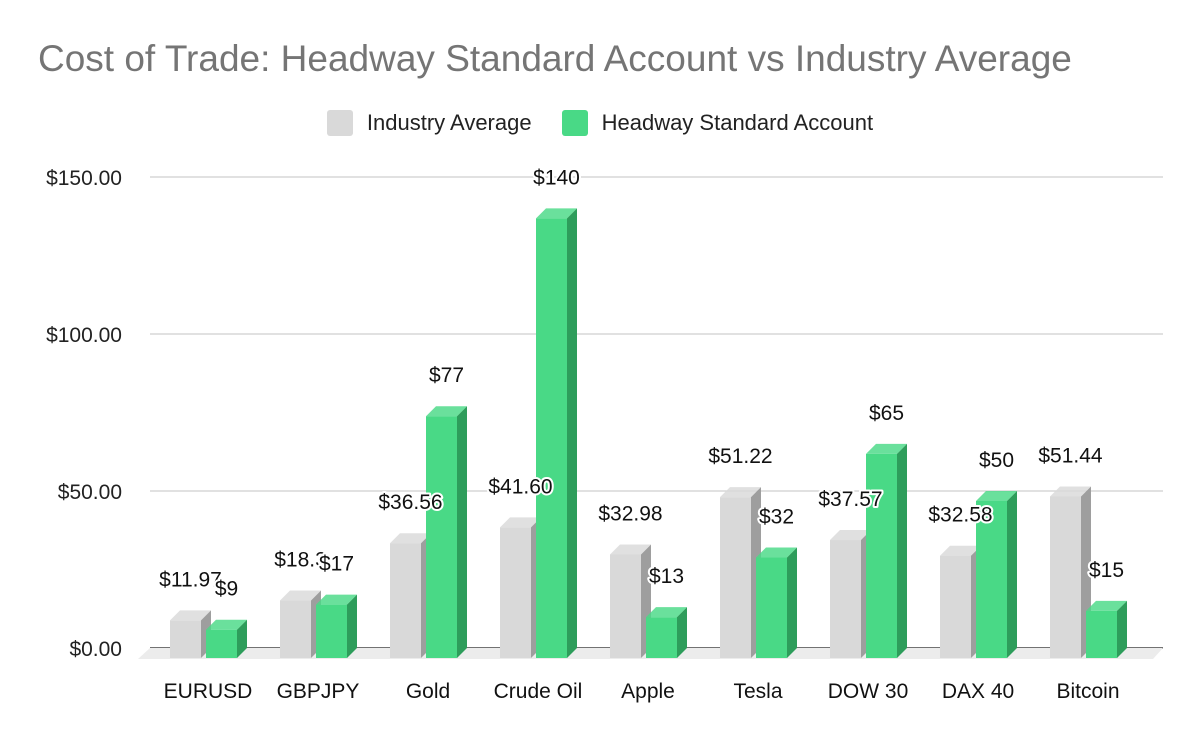 The width and height of the screenshot is (1200, 742). I want to click on legend-label-headway-standard-account: Headway Standard Account, so click(737, 122).